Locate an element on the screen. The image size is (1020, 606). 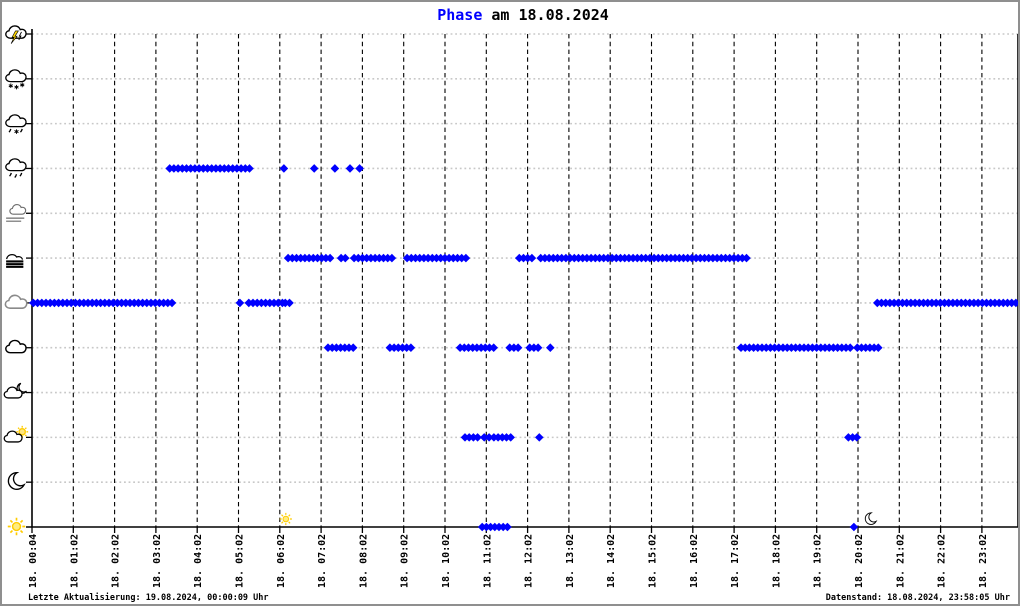
series-overcast is located at coordinates (523, 303).